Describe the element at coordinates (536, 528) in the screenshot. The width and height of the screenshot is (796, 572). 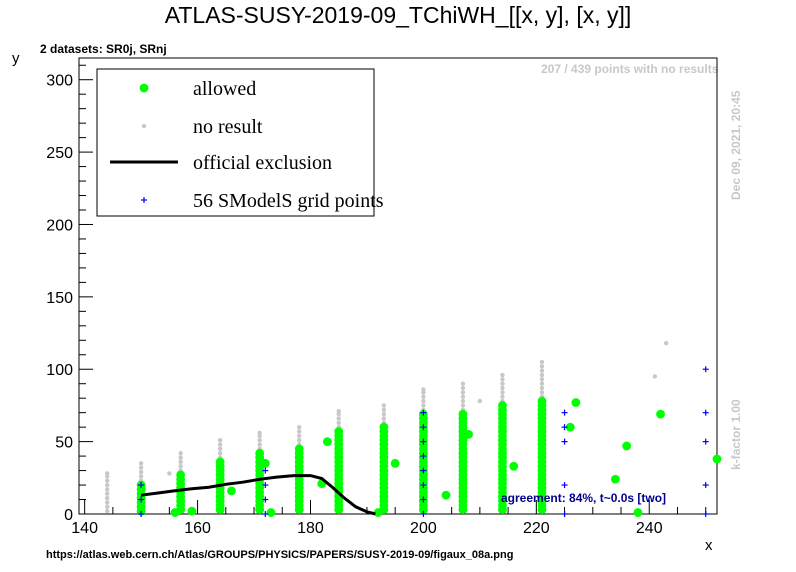
I see `x-tick-label: 220` at that location.